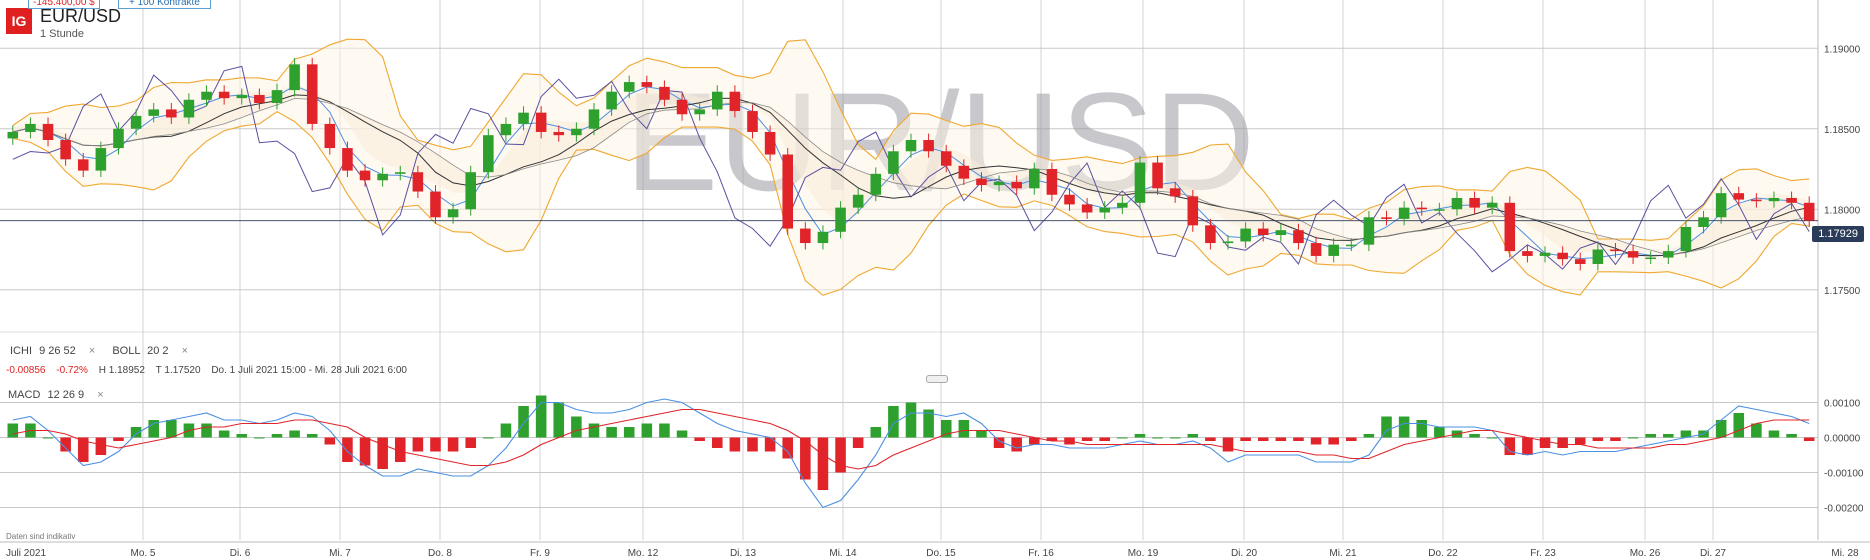 The height and width of the screenshot is (560, 1870). What do you see at coordinates (185, 351) in the screenshot?
I see `remove-boll-icon: ×` at bounding box center [185, 351].